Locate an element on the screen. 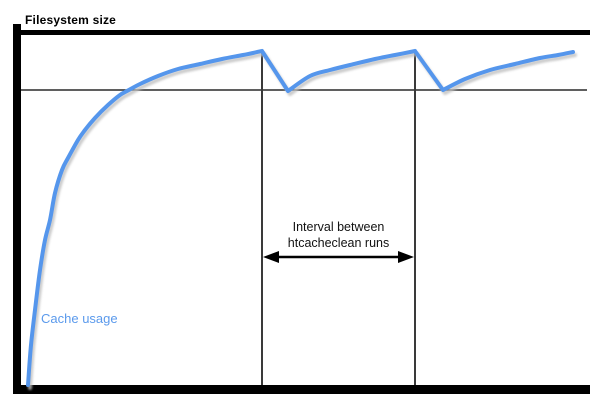  interval-arrow-head-right is located at coordinates (406, 257).